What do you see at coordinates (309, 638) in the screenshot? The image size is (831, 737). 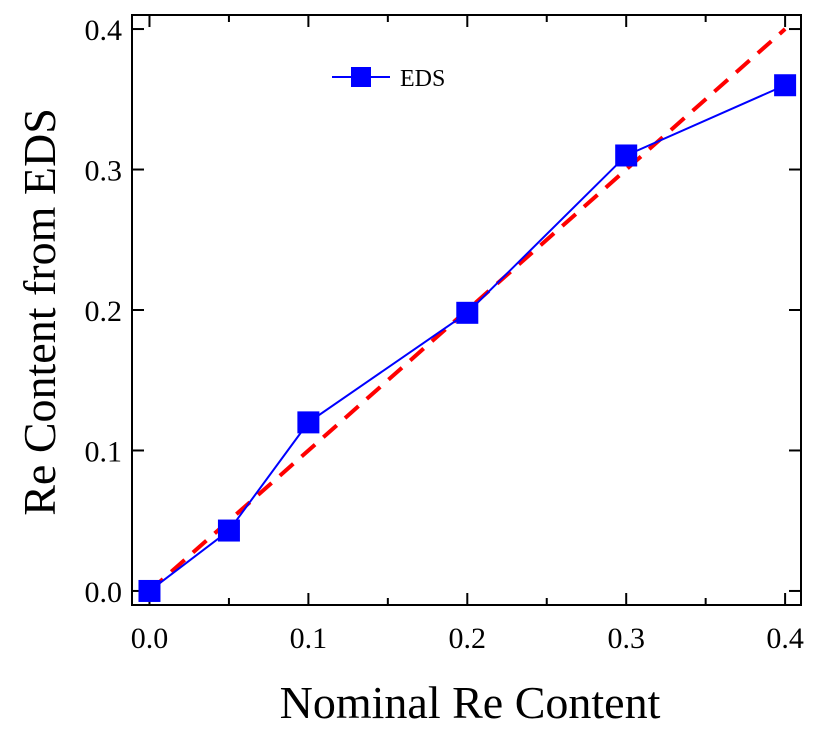 I see `x-tick-label: 0.1` at bounding box center [309, 638].